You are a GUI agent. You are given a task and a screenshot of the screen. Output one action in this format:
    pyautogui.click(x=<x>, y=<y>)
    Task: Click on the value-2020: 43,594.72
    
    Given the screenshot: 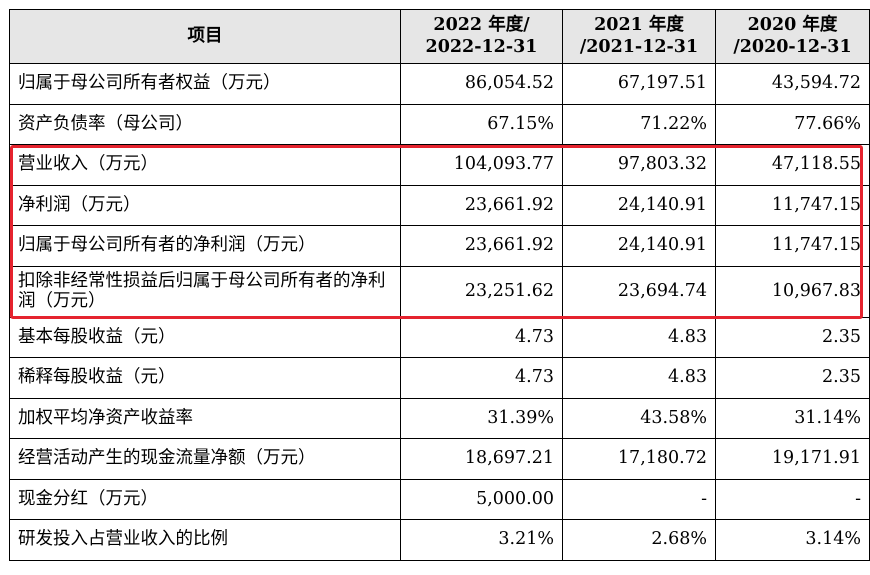 What is the action you would take?
    pyautogui.click(x=792, y=84)
    